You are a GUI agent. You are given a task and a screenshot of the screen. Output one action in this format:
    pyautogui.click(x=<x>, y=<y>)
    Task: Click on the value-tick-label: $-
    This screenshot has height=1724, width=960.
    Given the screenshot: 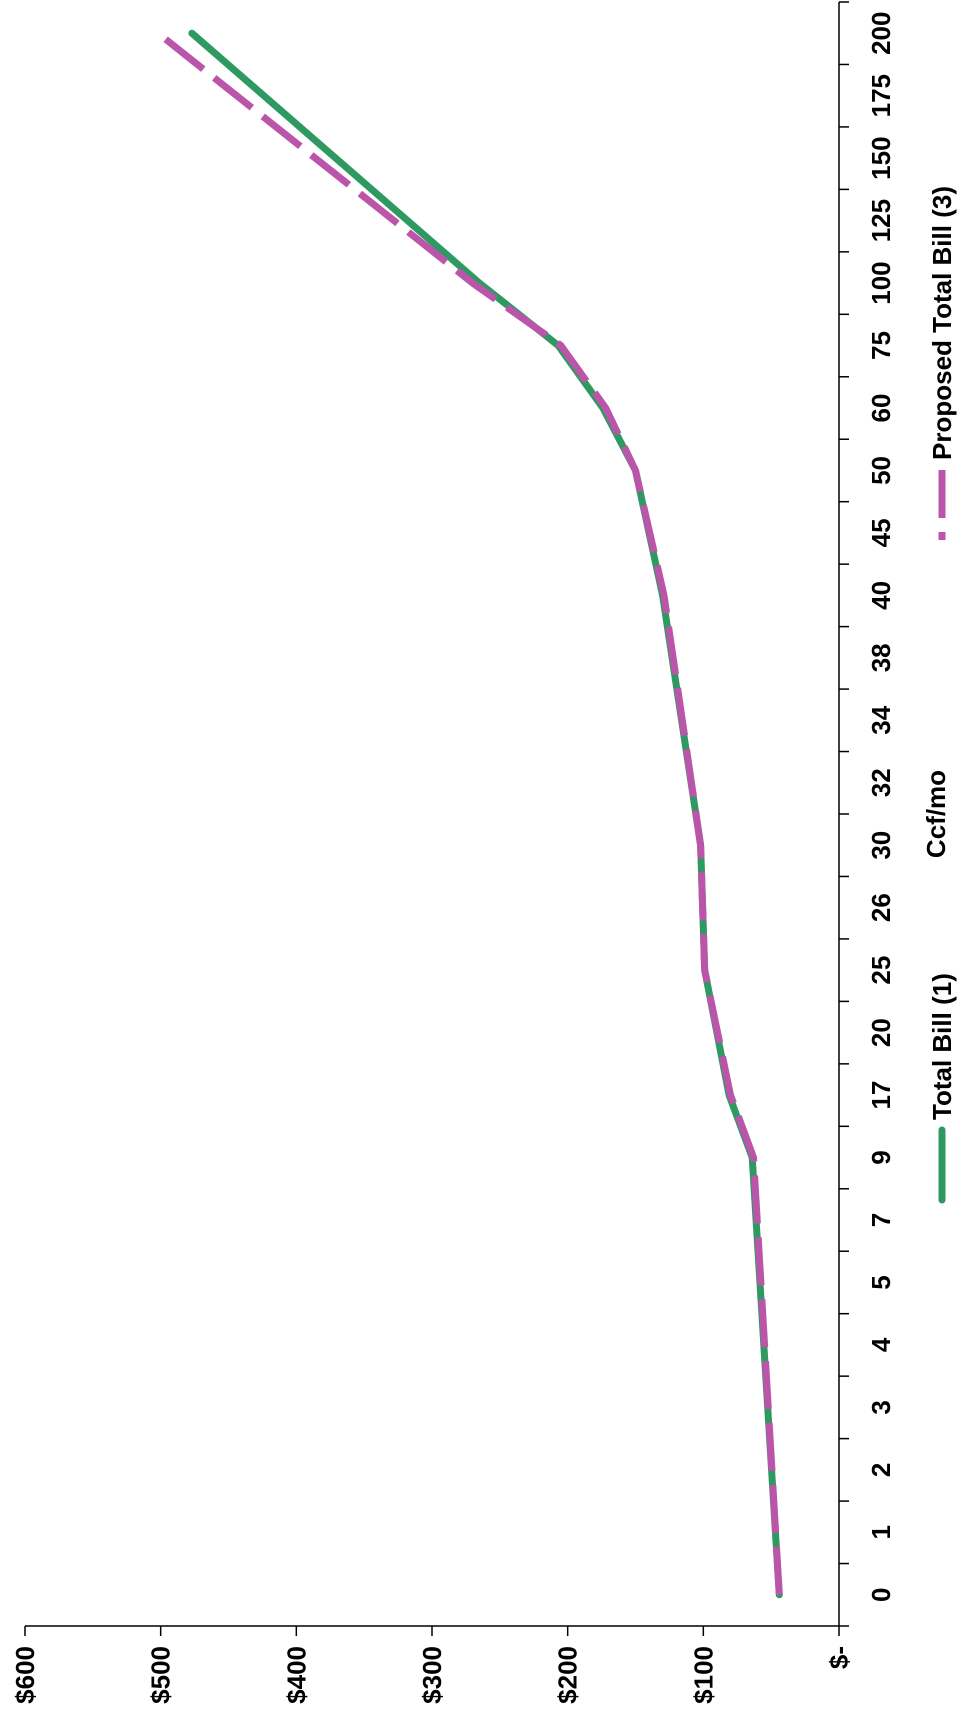 What is the action you would take?
    pyautogui.click(x=839, y=1657)
    